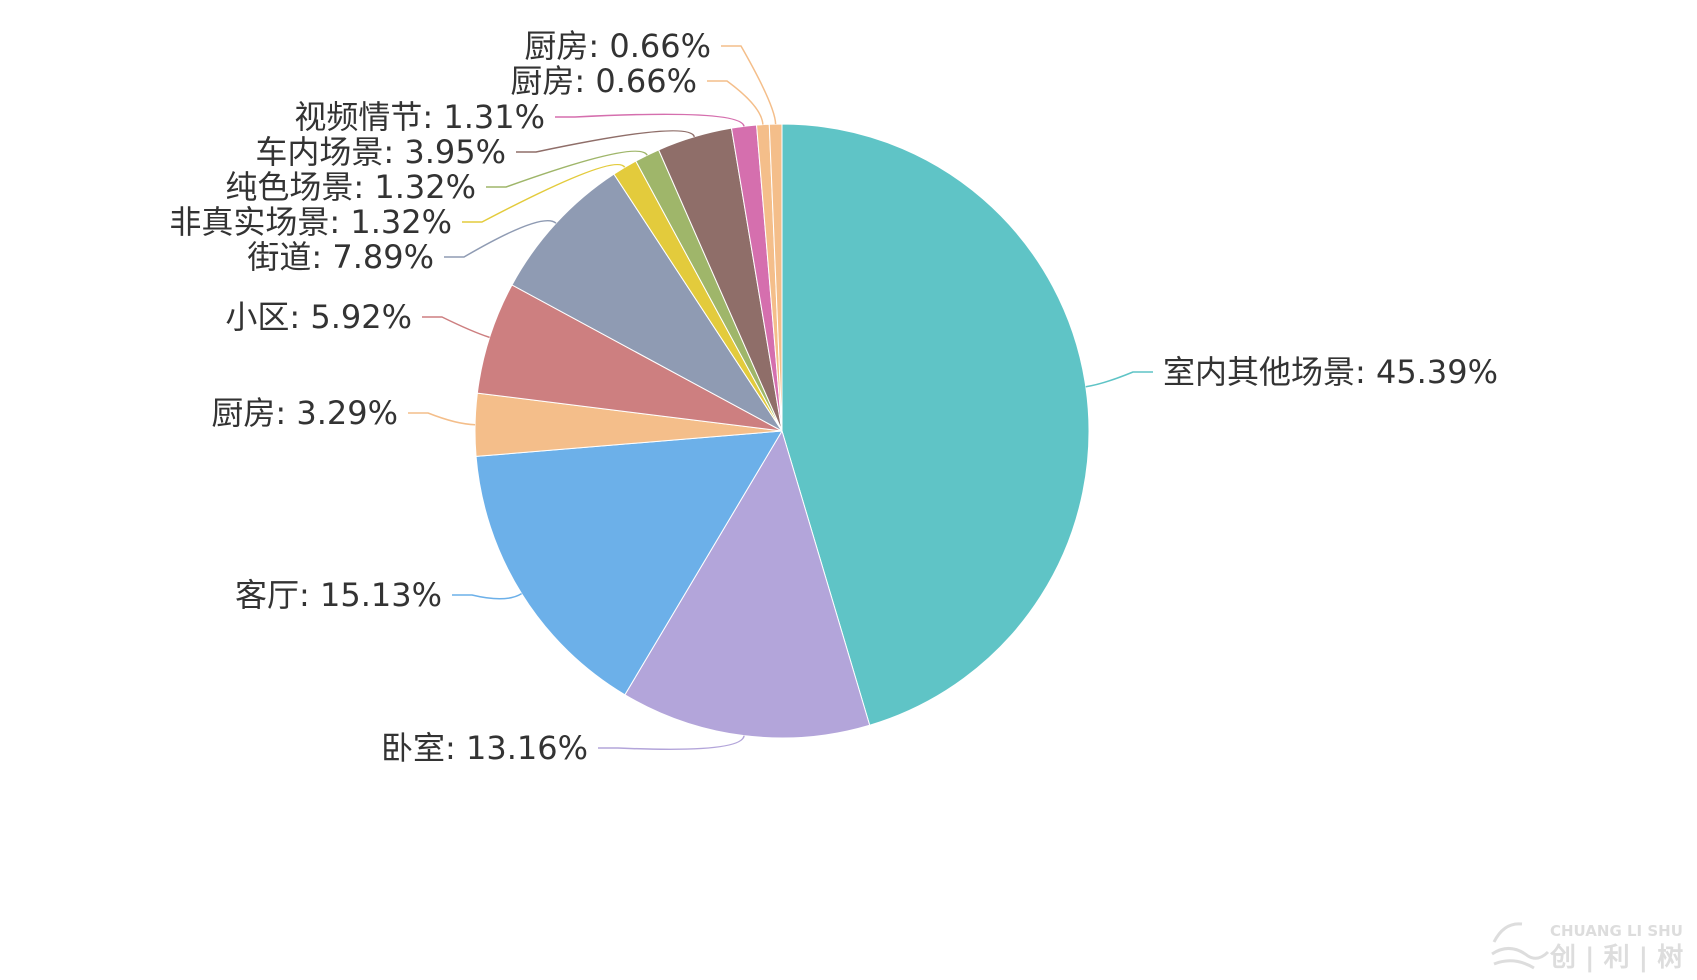 The image size is (1697, 980). I want to click on watermark-logo: CHUANG LI SHU 创 | 利 | 树, so click(1588, 944).